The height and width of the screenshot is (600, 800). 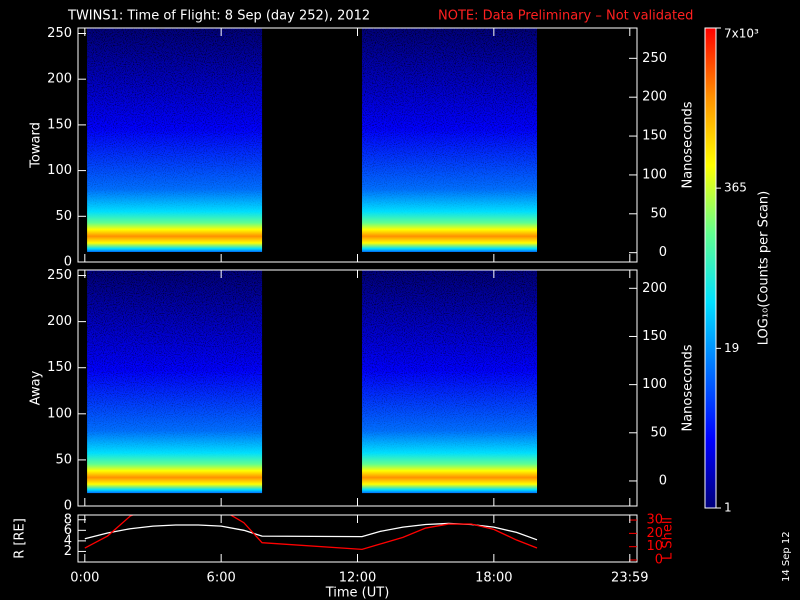 I want to click on y2-axis-label: L Shell, so click(x=668, y=538).